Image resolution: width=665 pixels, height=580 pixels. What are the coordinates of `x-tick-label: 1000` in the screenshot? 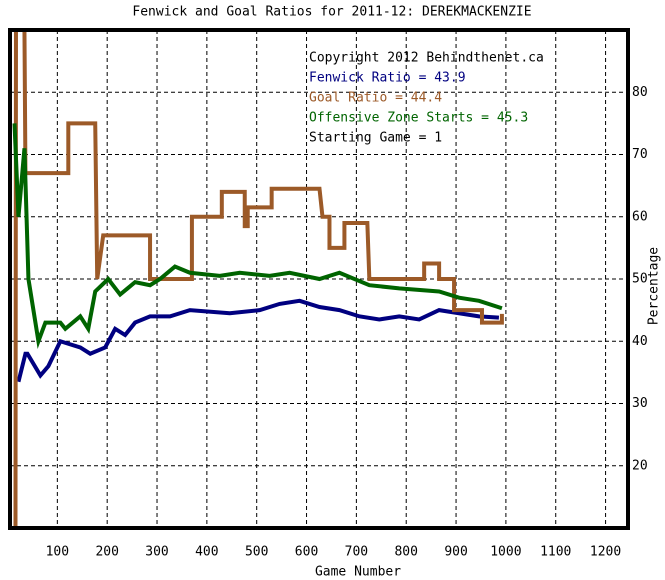 It's located at (505, 552).